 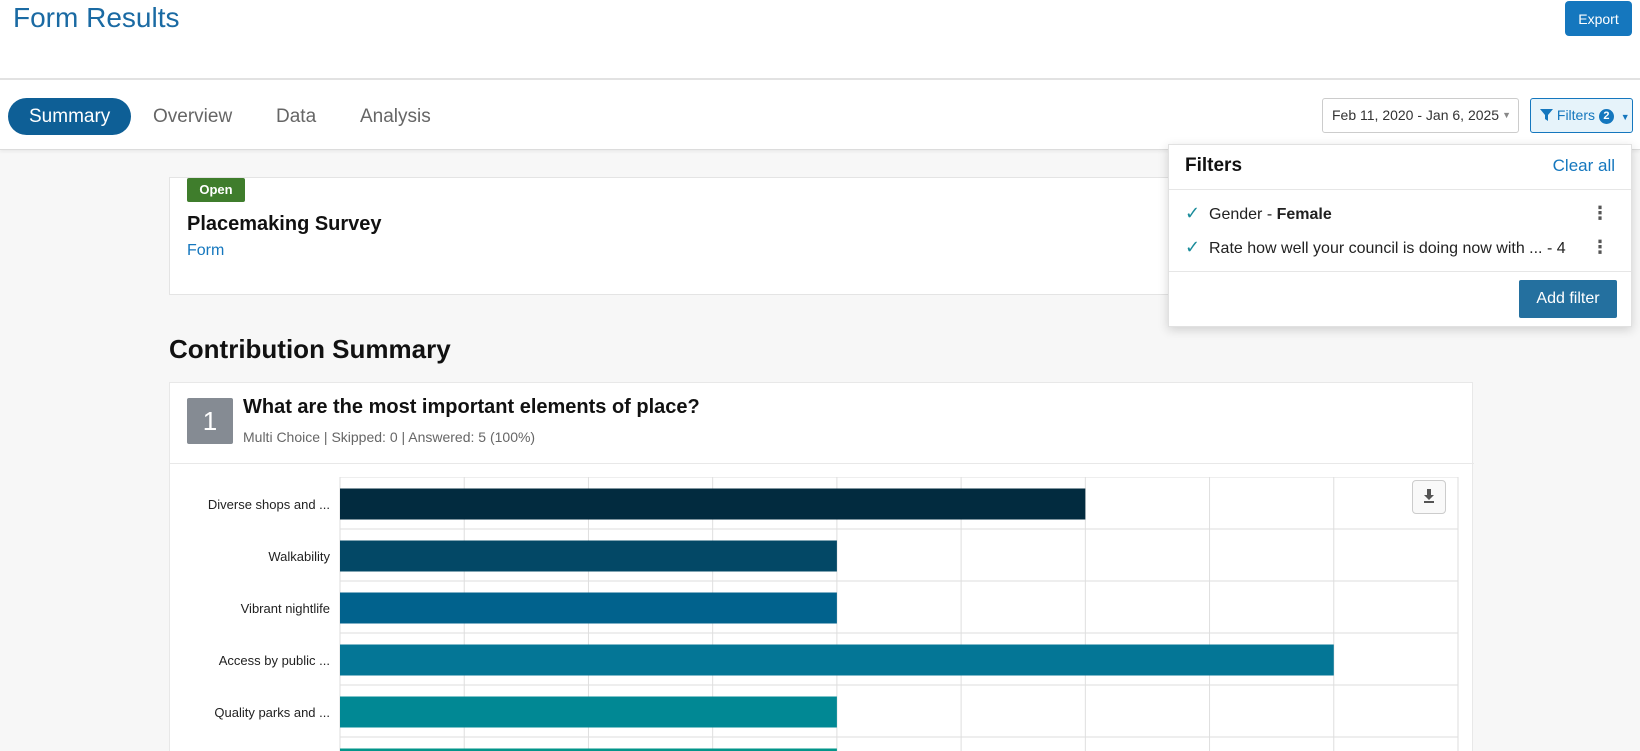 I want to click on filter-item-value: - 4, so click(x=1556, y=248).